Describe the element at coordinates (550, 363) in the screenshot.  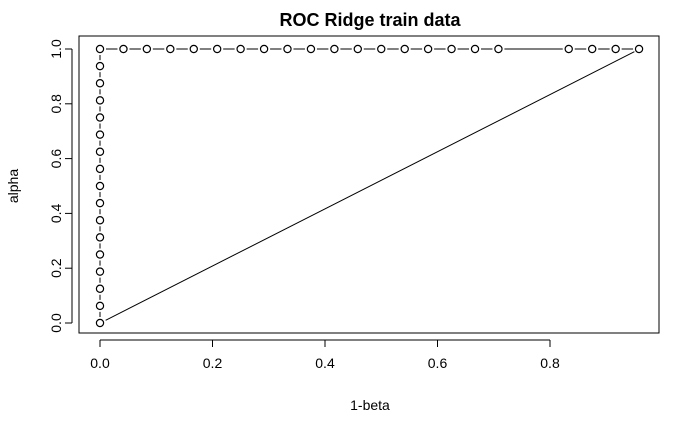
I see `x-tick-label: 0.8` at that location.